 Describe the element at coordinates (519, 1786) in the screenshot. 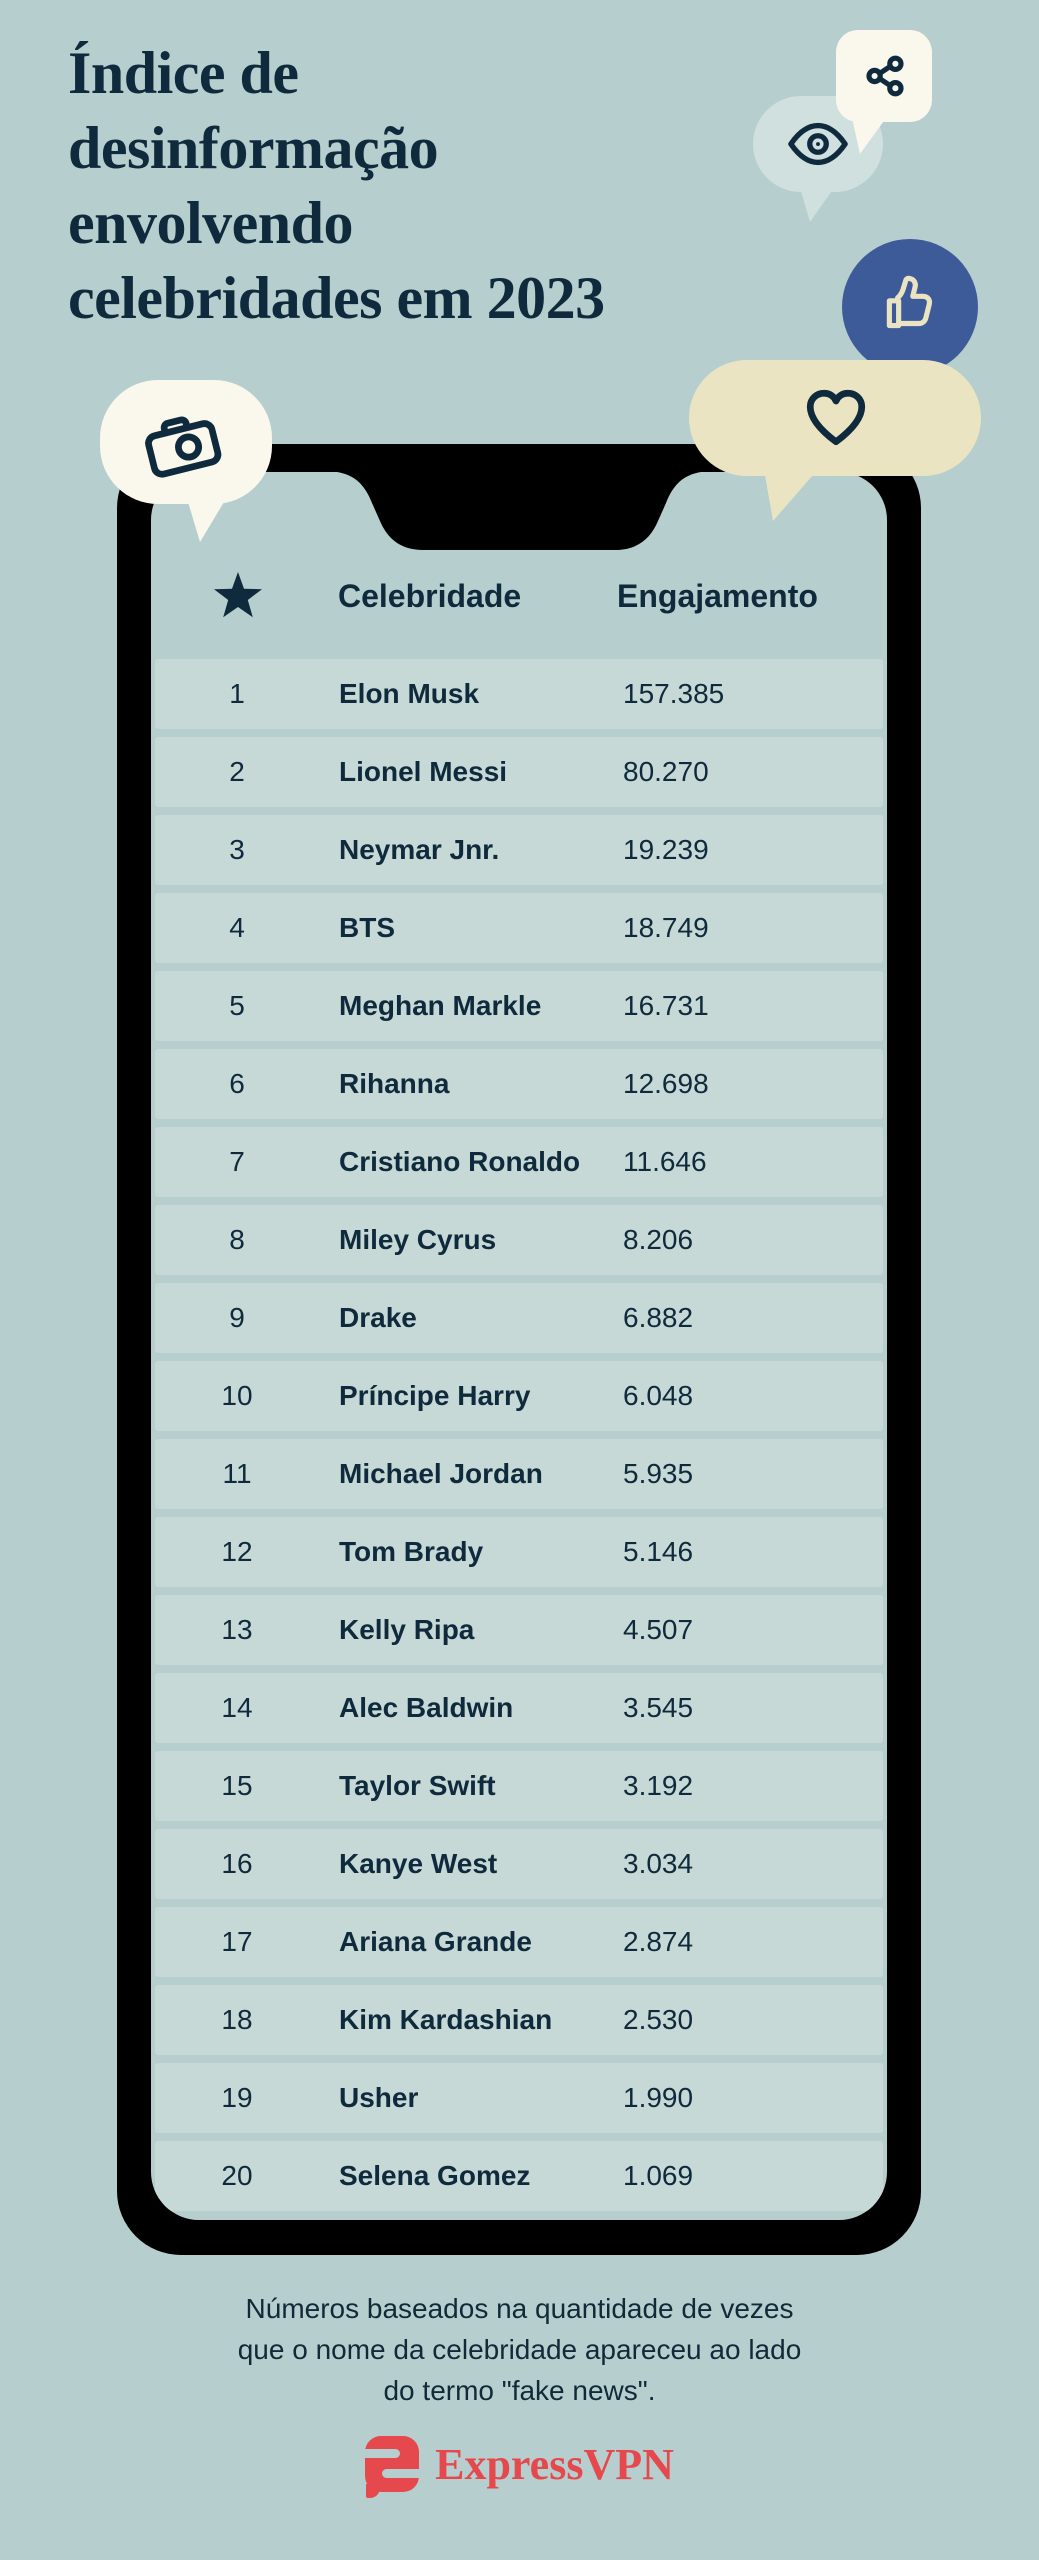

I see `table-row: 15 Taylor Swift 3.192` at that location.